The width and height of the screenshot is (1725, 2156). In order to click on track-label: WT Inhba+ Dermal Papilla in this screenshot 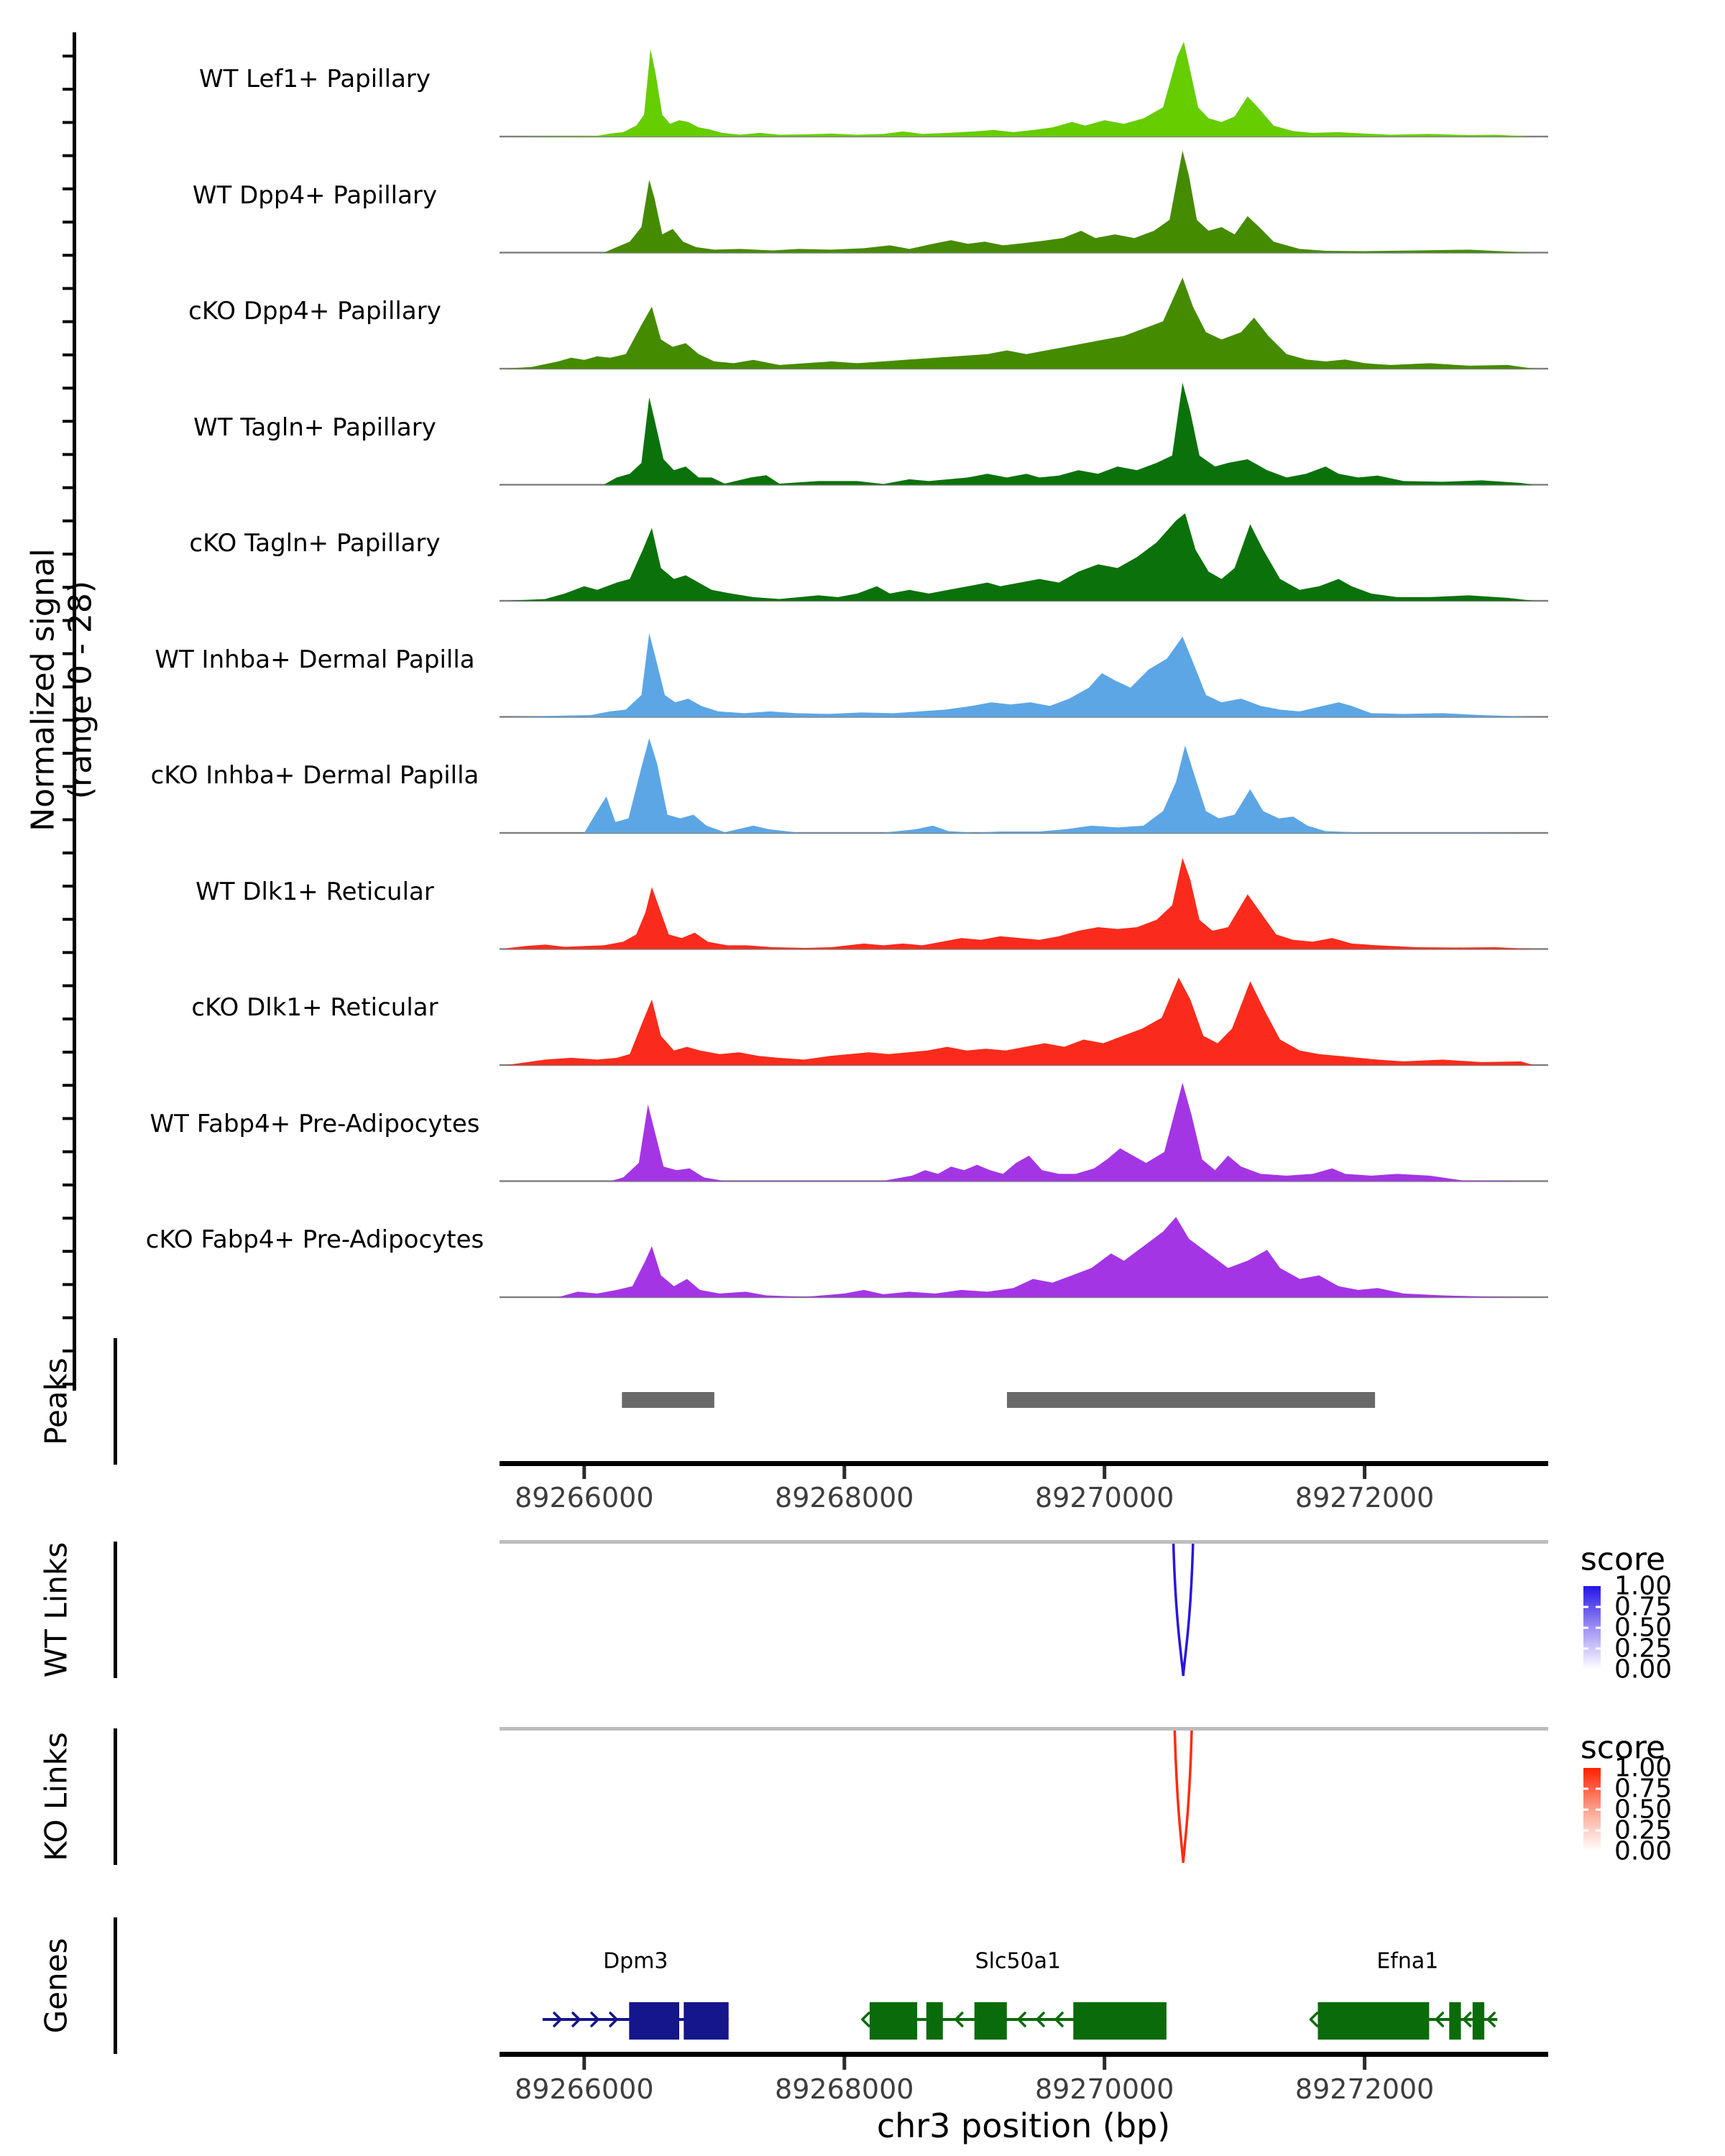, I will do `click(315, 659)`.